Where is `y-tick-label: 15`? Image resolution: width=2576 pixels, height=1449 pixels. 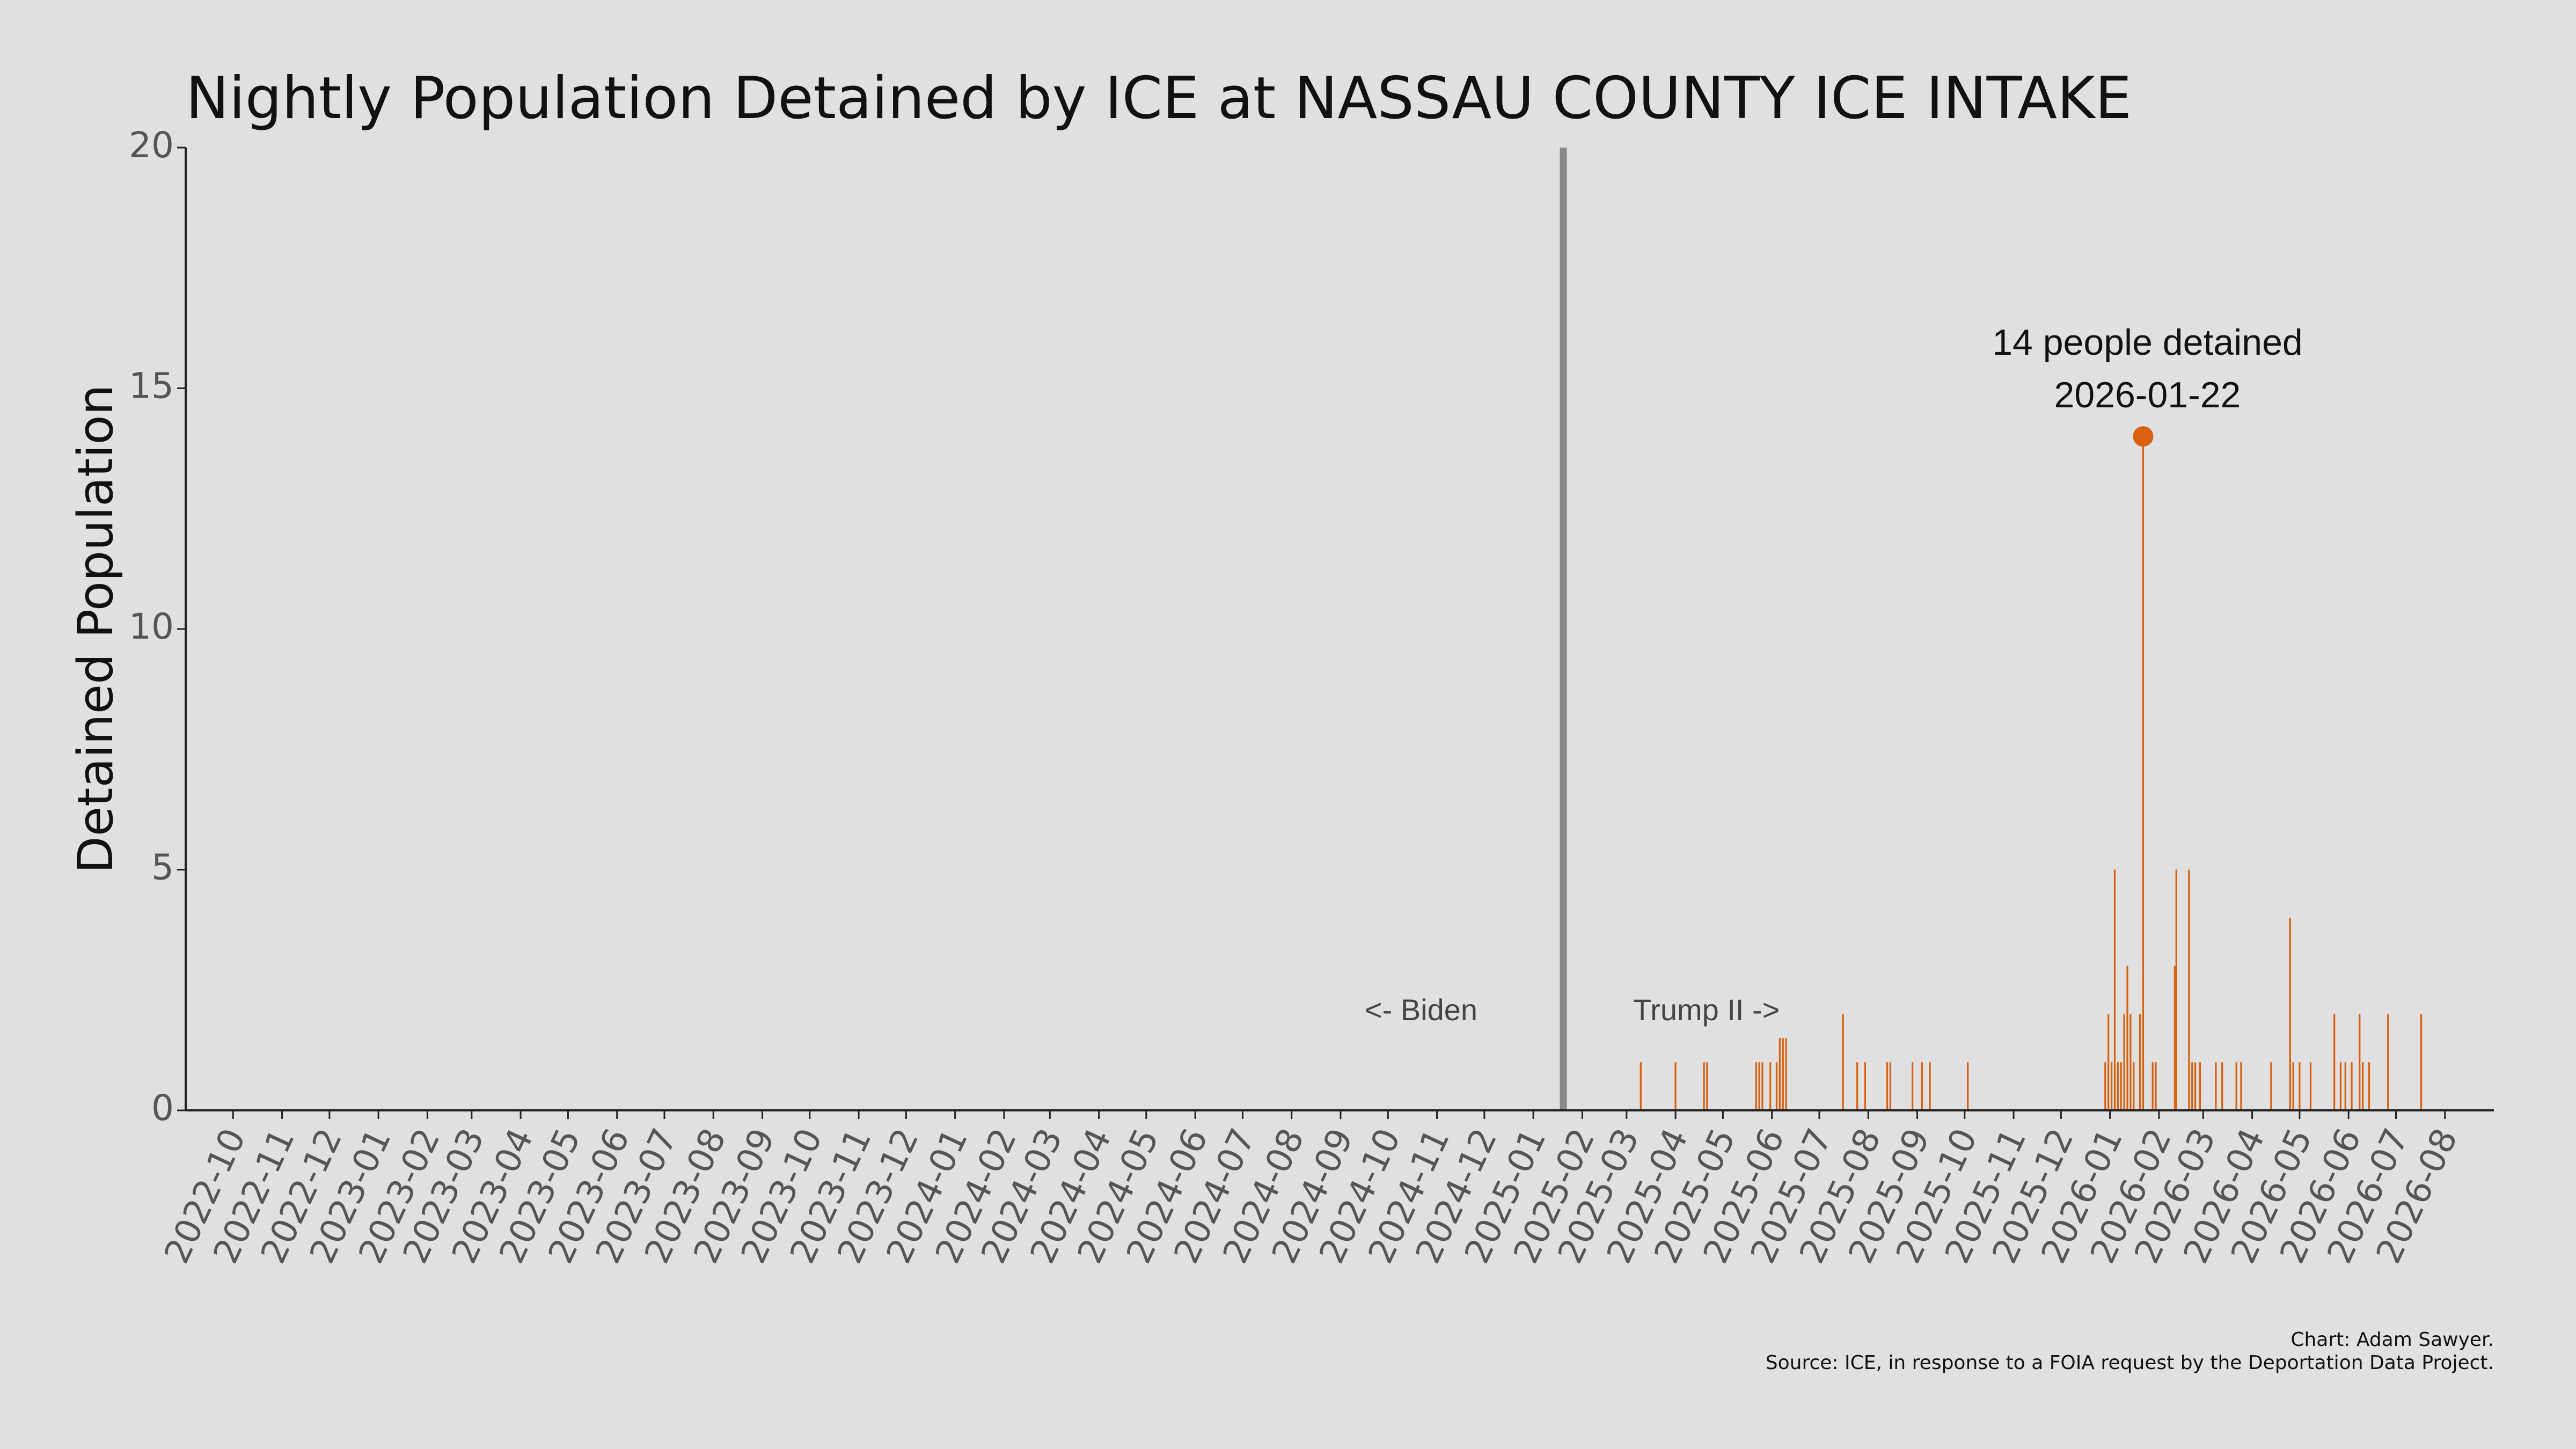
y-tick-label: 15 is located at coordinates (151, 386).